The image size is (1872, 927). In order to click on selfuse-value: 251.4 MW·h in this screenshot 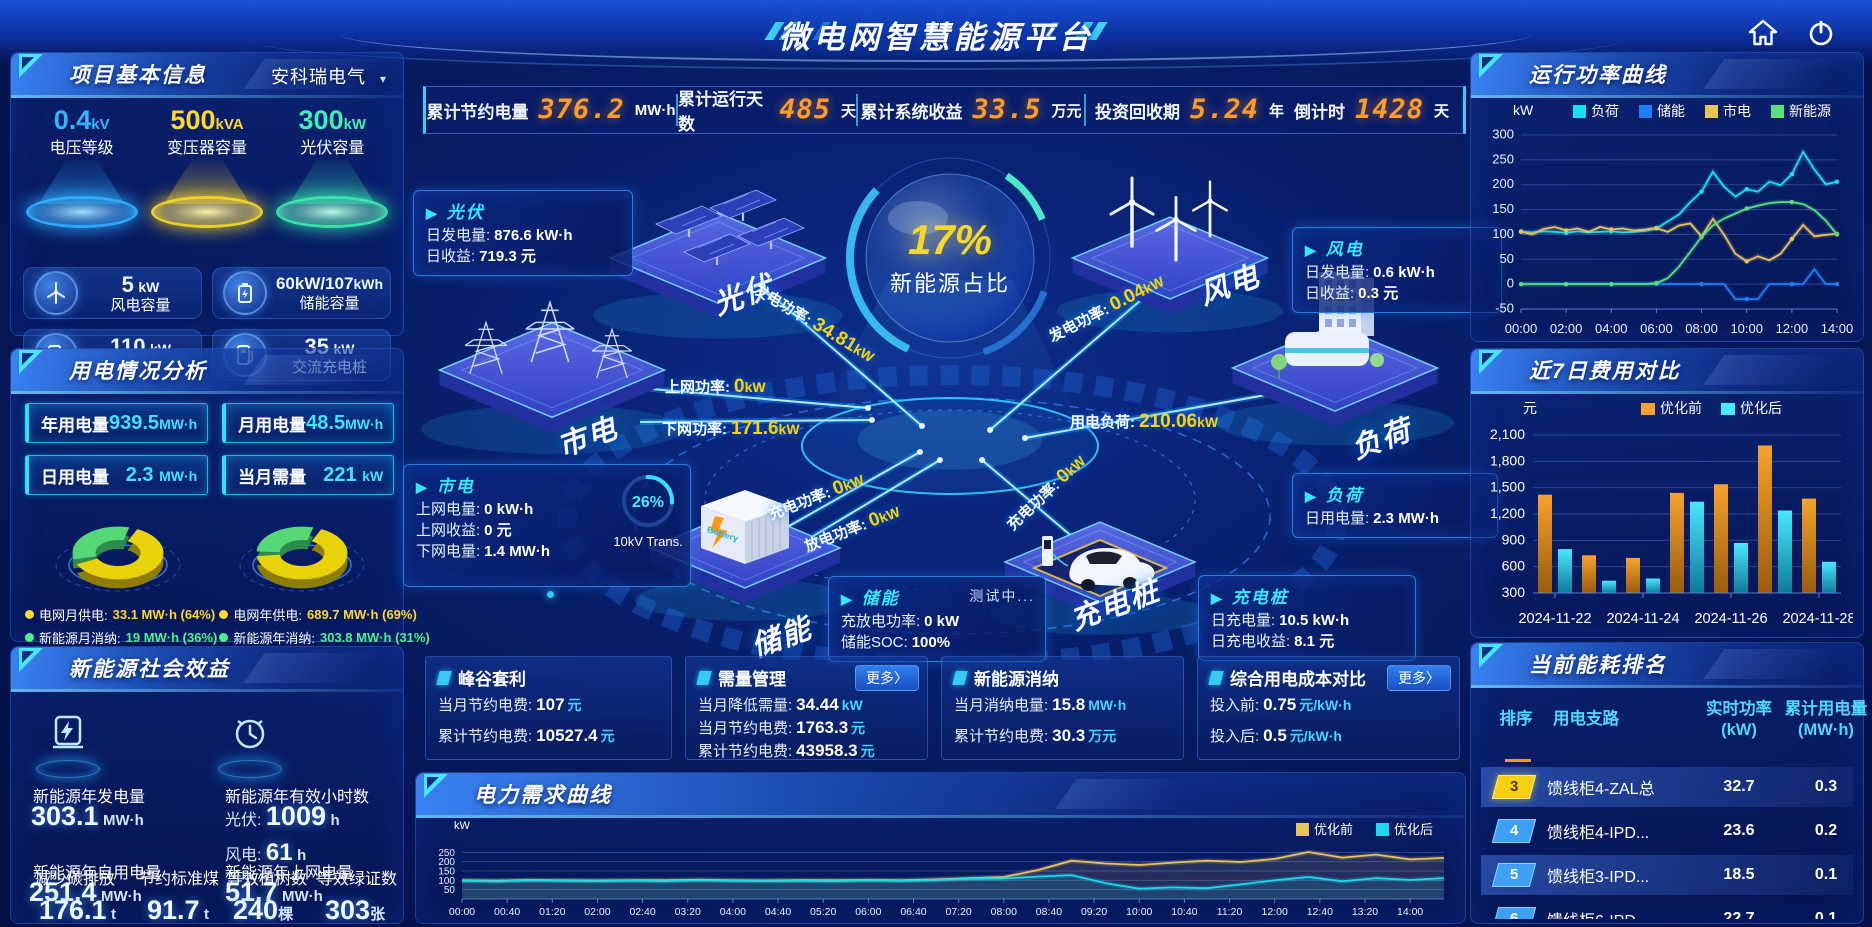, I will do `click(85, 892)`.